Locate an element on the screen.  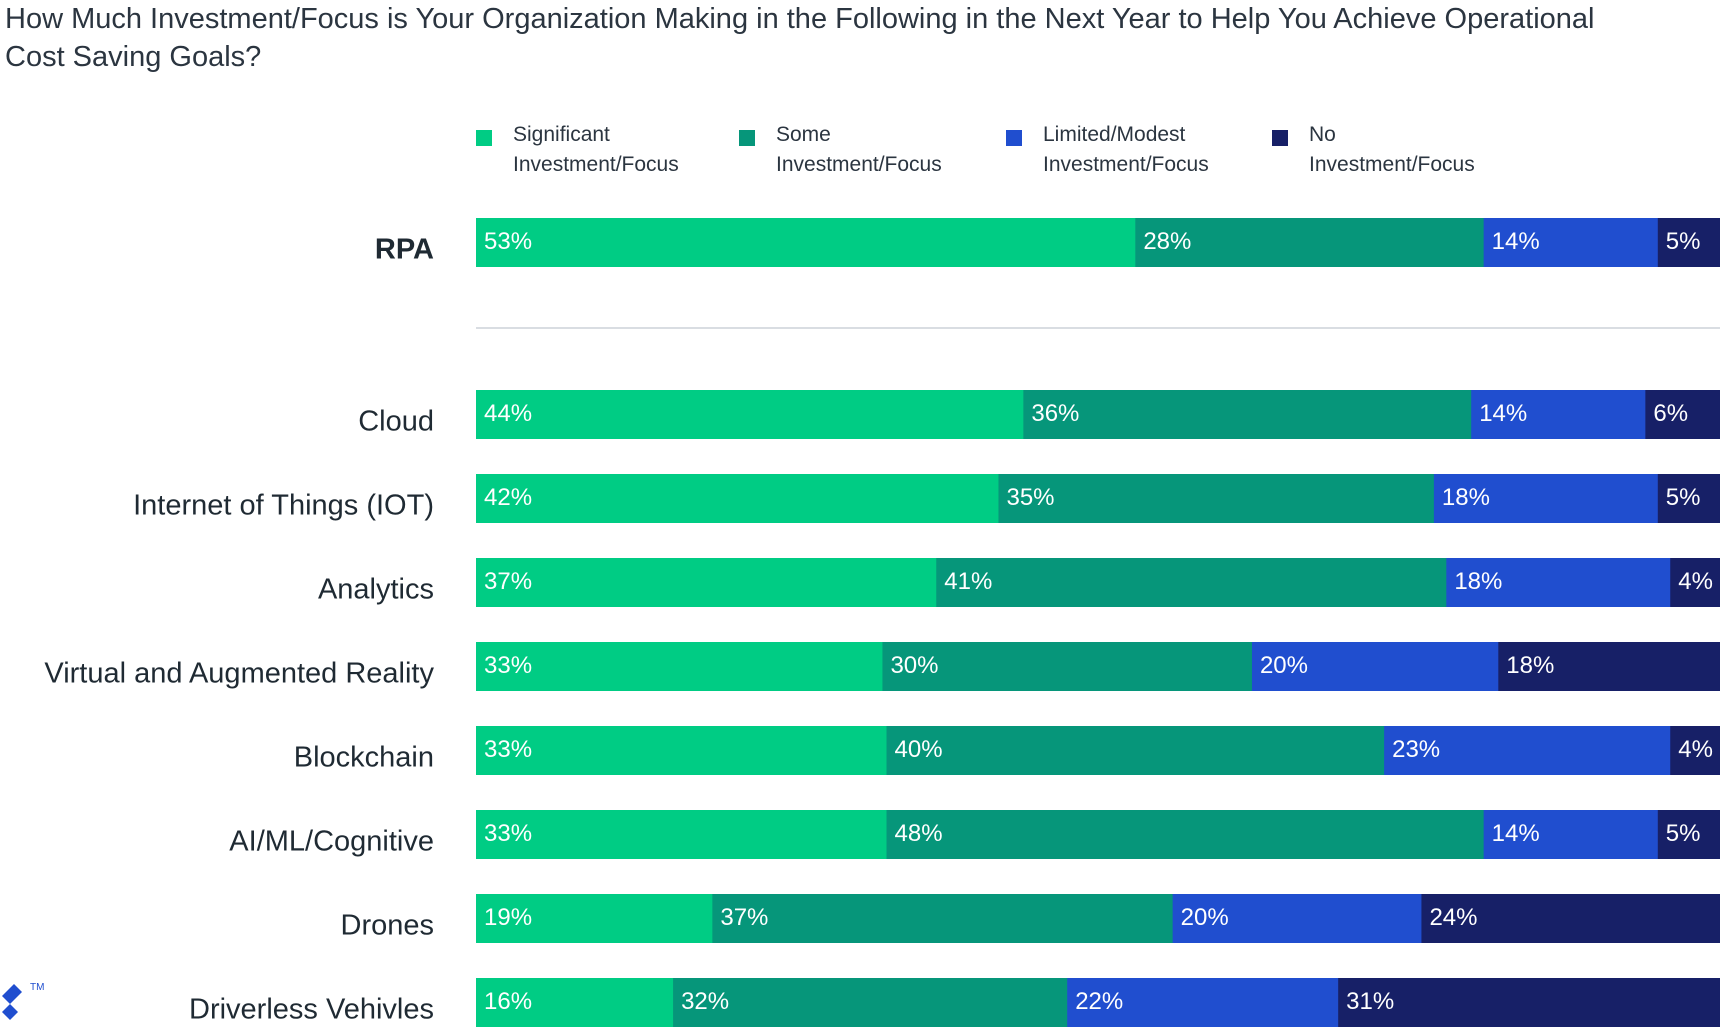
data-label: 24% is located at coordinates (1453, 917).